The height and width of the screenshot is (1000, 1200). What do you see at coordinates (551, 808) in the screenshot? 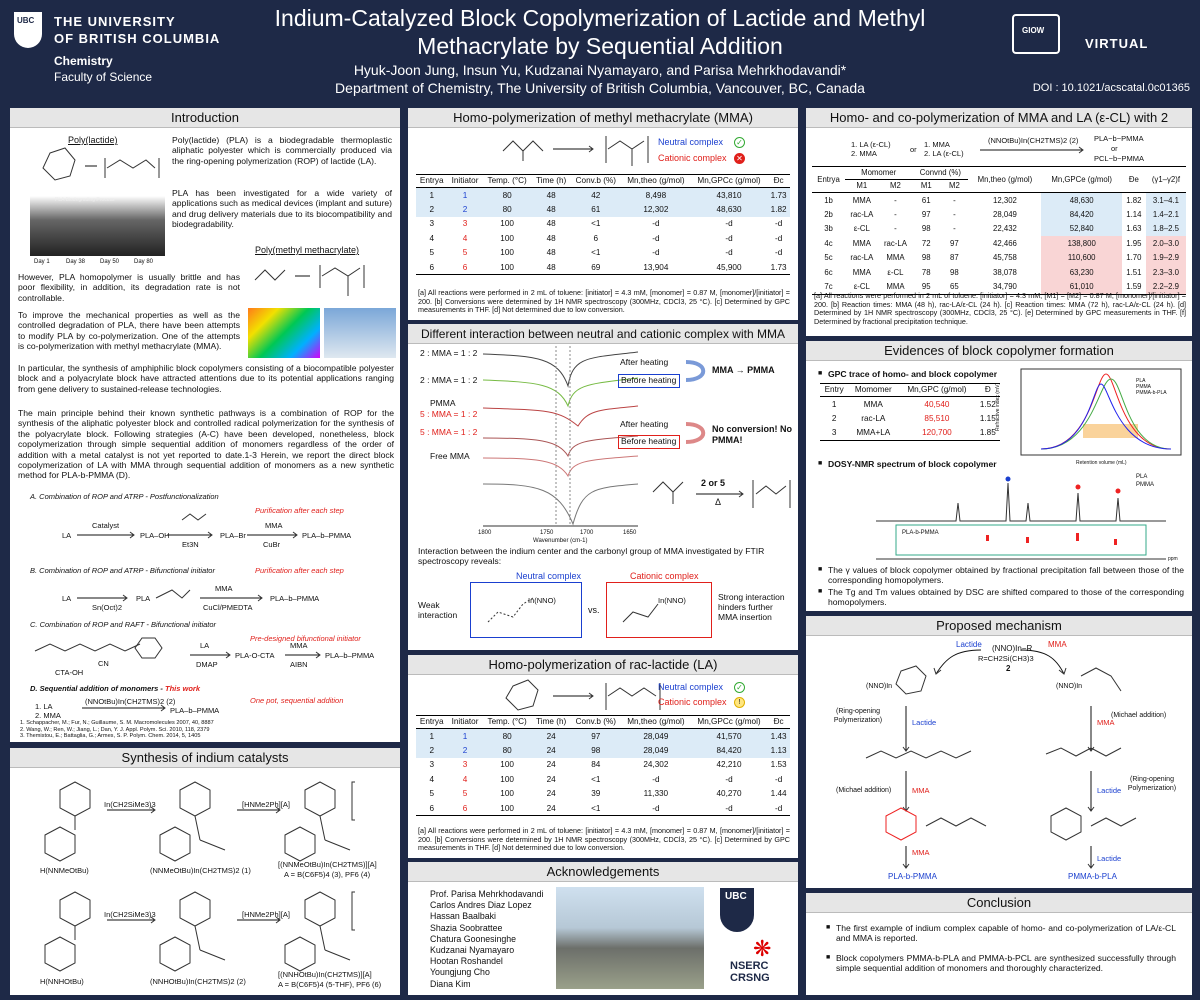
I see `table-cell: 24` at bounding box center [551, 808].